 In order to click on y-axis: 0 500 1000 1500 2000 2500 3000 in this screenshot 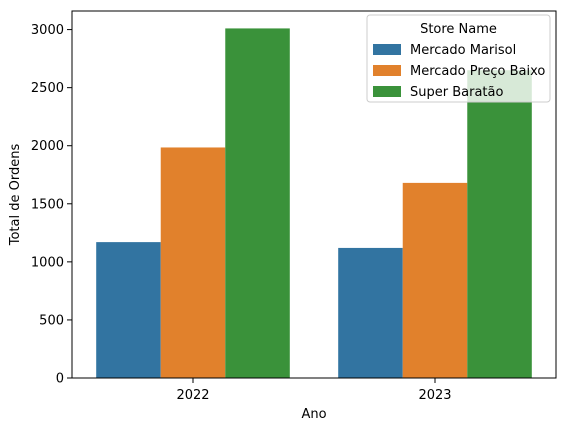, I will do `click(51, 205)`.